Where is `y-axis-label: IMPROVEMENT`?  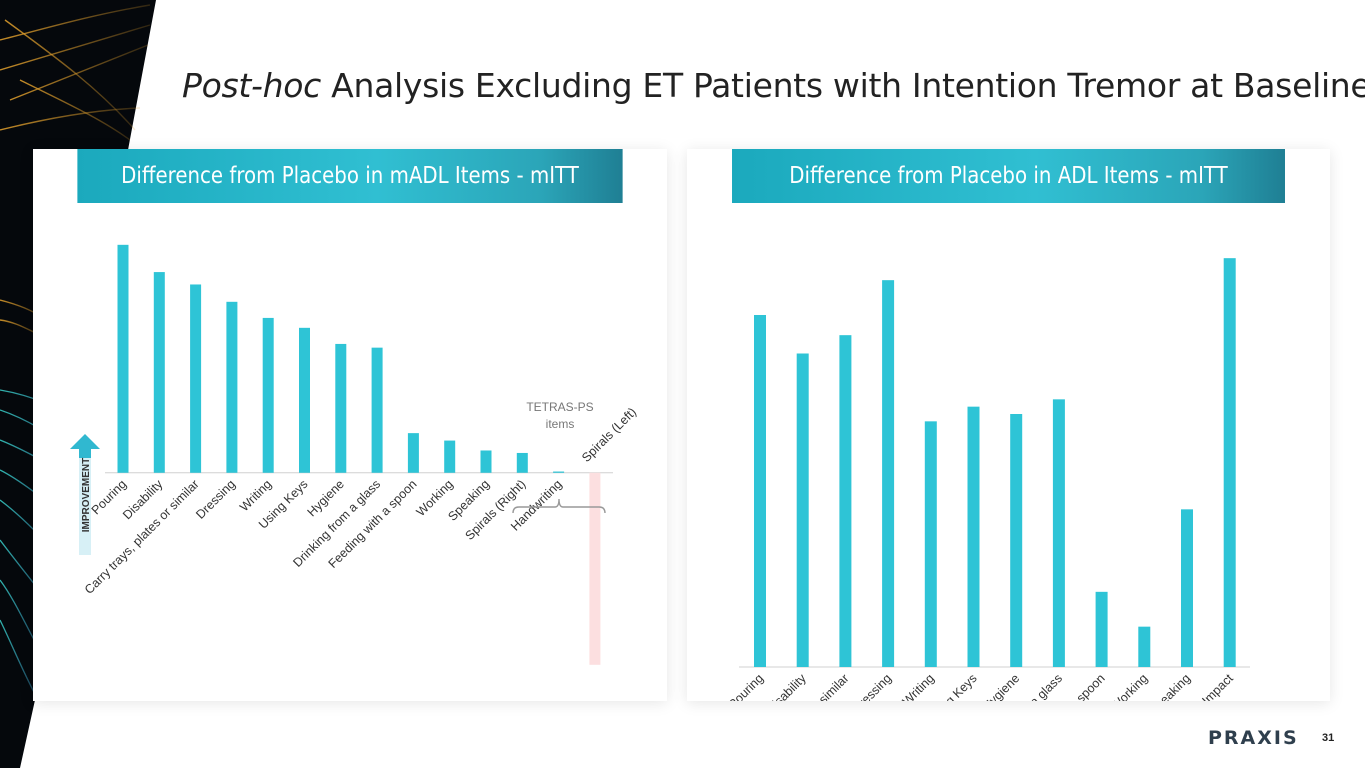
y-axis-label: IMPROVEMENT is located at coordinates (86, 495).